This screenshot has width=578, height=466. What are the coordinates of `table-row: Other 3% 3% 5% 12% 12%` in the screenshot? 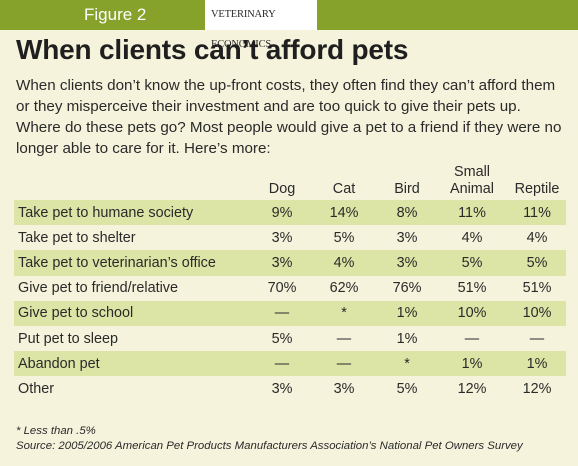 It's located at (290, 388).